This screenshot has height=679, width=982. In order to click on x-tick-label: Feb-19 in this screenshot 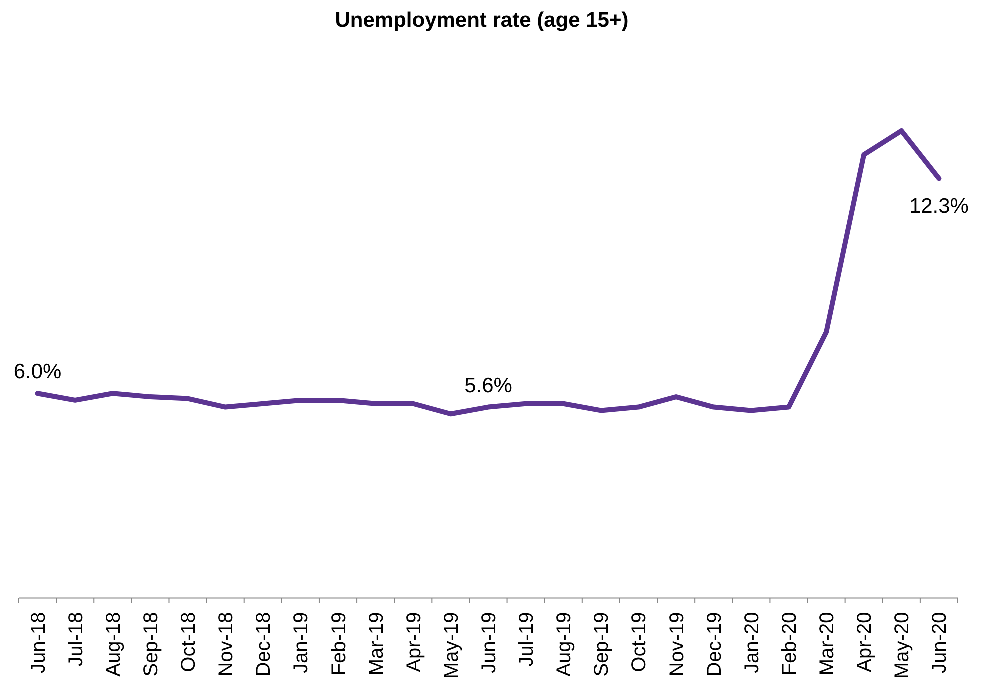, I will do `click(339, 644)`.